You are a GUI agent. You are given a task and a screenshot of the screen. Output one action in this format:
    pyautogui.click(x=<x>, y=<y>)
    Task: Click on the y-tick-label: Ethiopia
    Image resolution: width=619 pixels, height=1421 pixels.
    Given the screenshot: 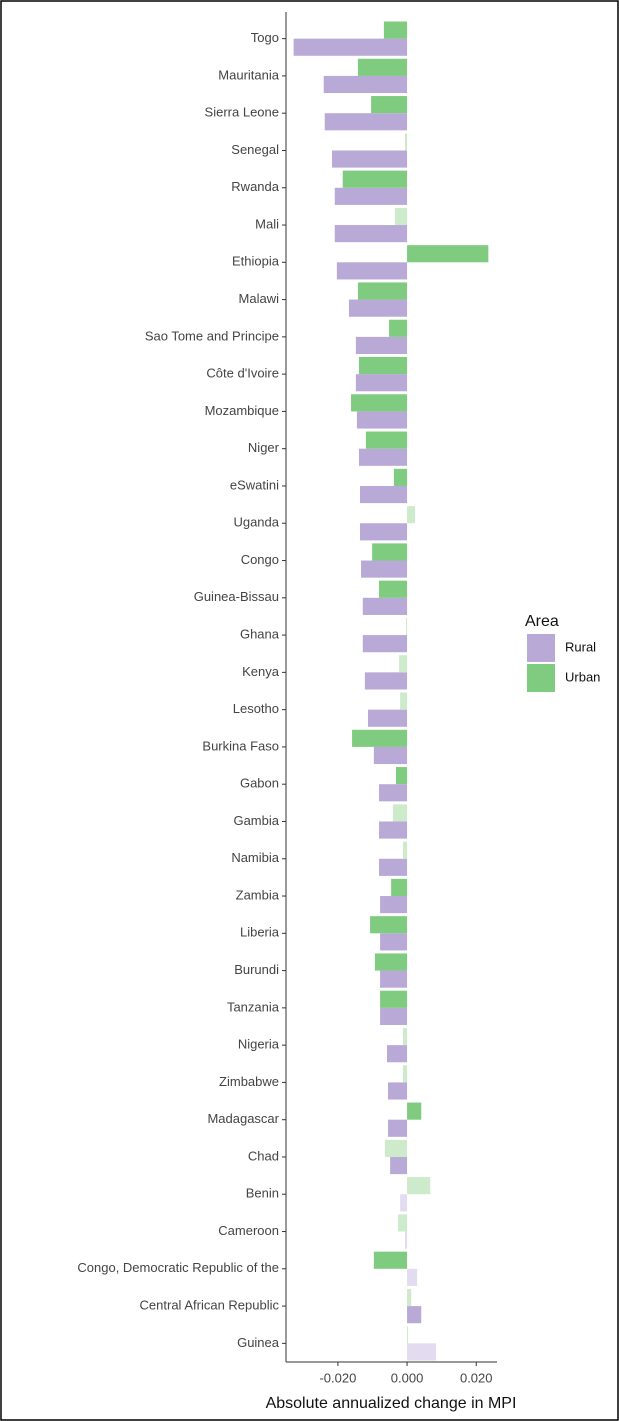 What is the action you would take?
    pyautogui.click(x=256, y=261)
    